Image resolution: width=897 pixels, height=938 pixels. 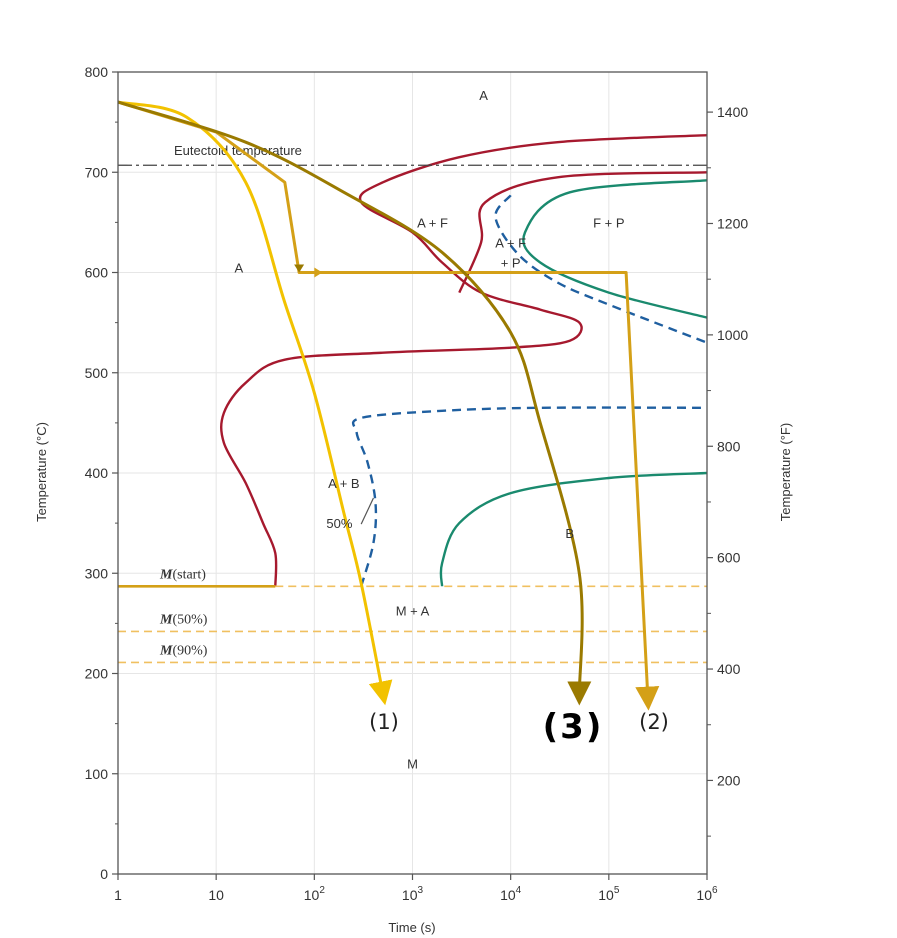 What do you see at coordinates (97, 573) in the screenshot?
I see `left-tick-label: 300` at bounding box center [97, 573].